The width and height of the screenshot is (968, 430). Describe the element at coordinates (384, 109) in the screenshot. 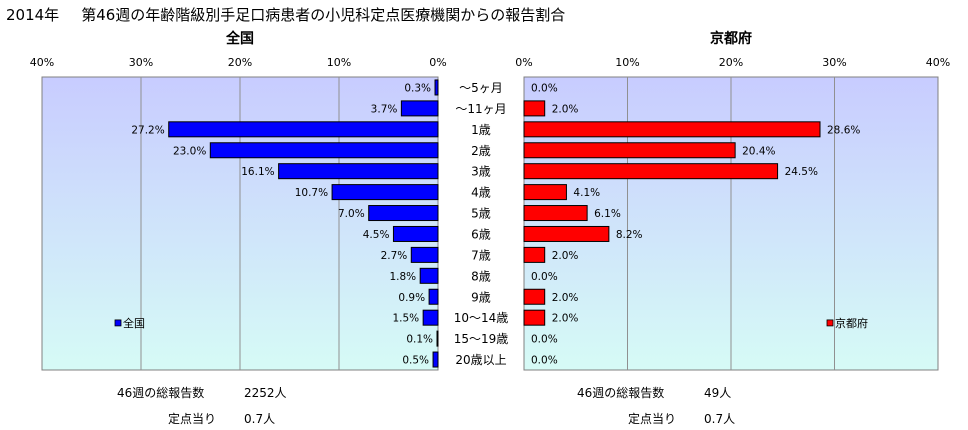

I see `national-data-label: 3.7%` at that location.